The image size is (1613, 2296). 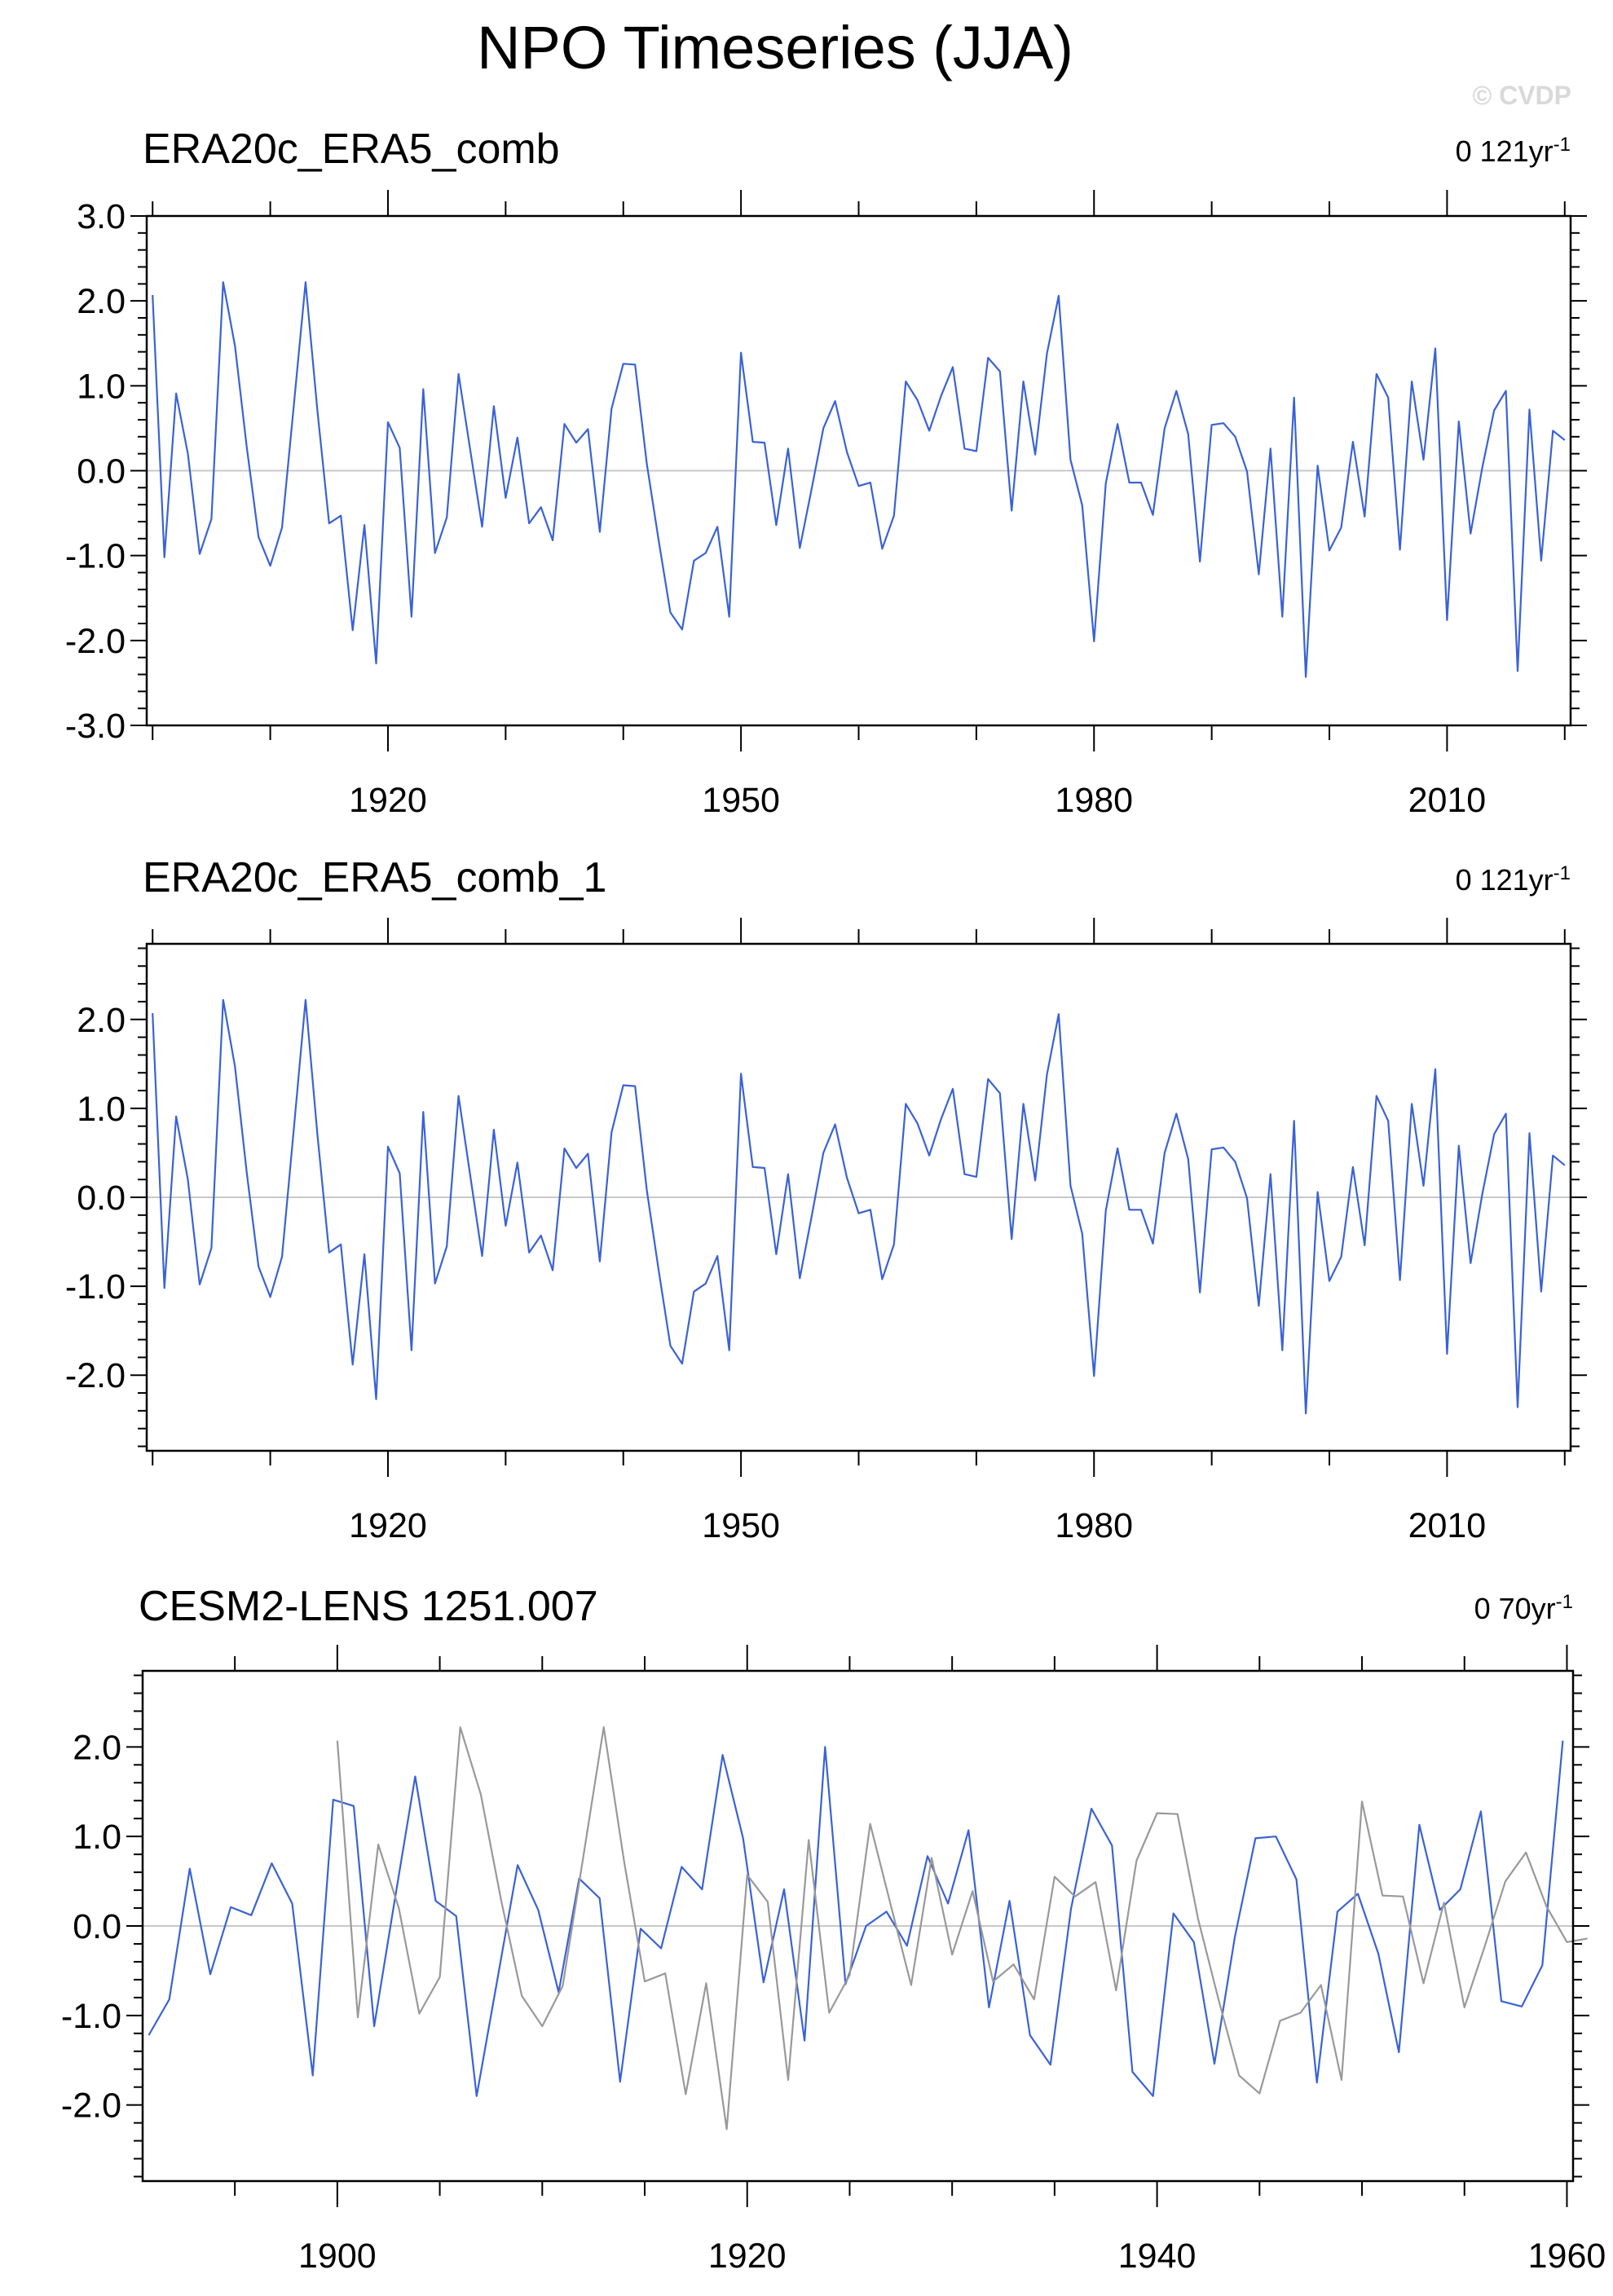 I want to click on y-tick-label: 3.0, so click(x=101, y=216).